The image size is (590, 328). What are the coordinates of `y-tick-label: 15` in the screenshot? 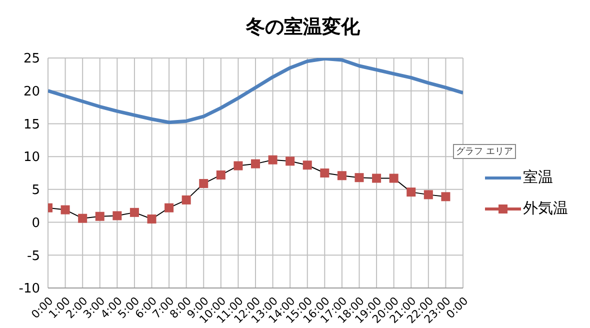 It's located at (31, 124).